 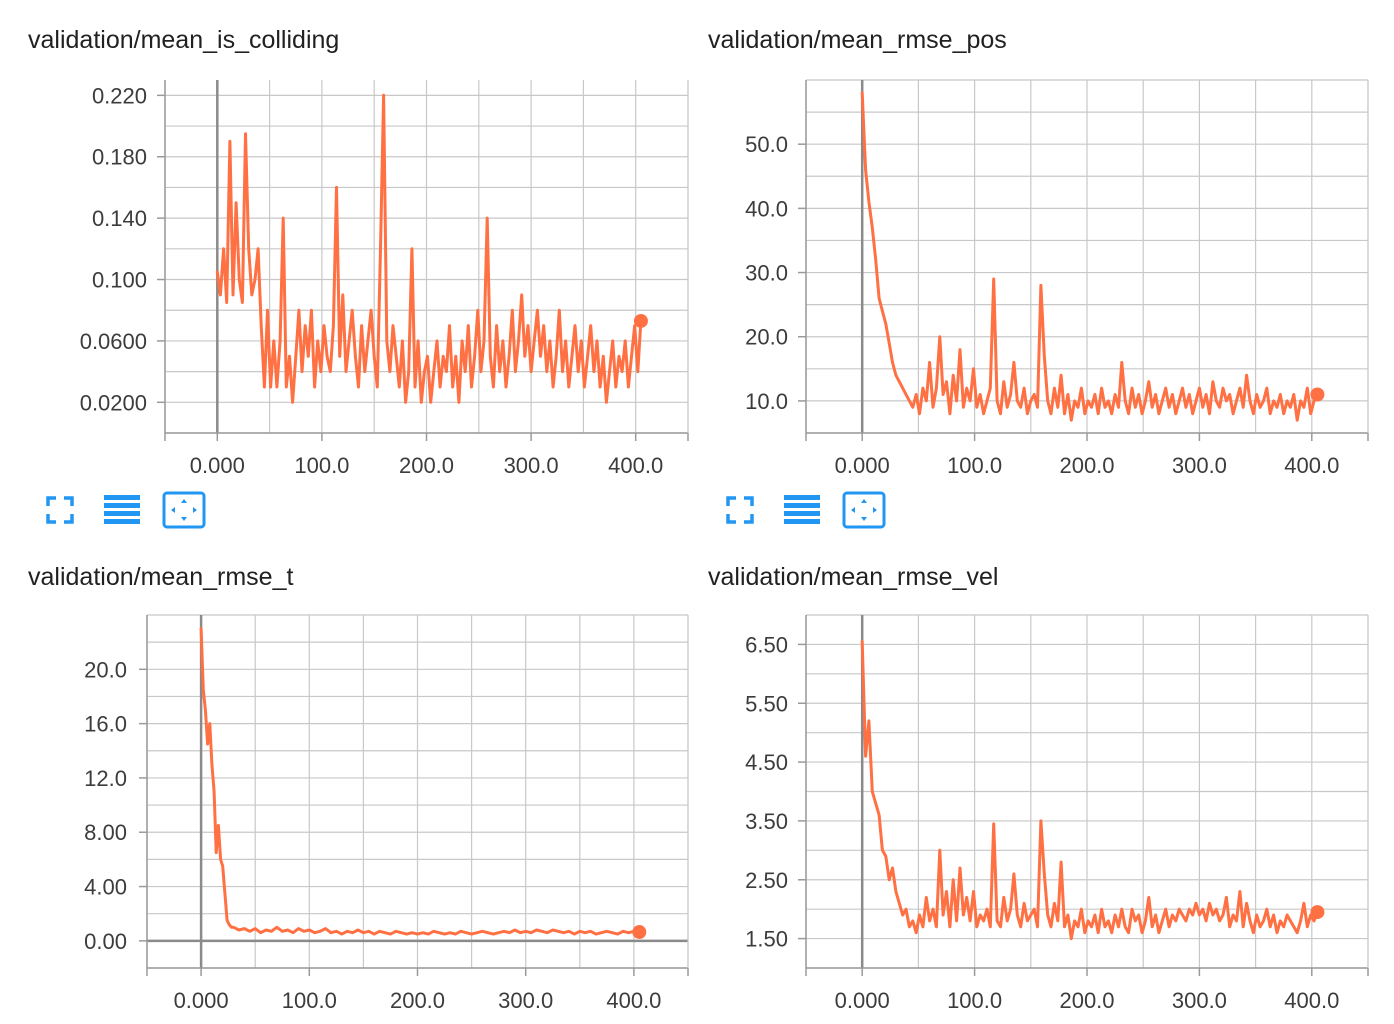 What do you see at coordinates (113, 402) in the screenshot?
I see `y-tick-label: 0.0200` at bounding box center [113, 402].